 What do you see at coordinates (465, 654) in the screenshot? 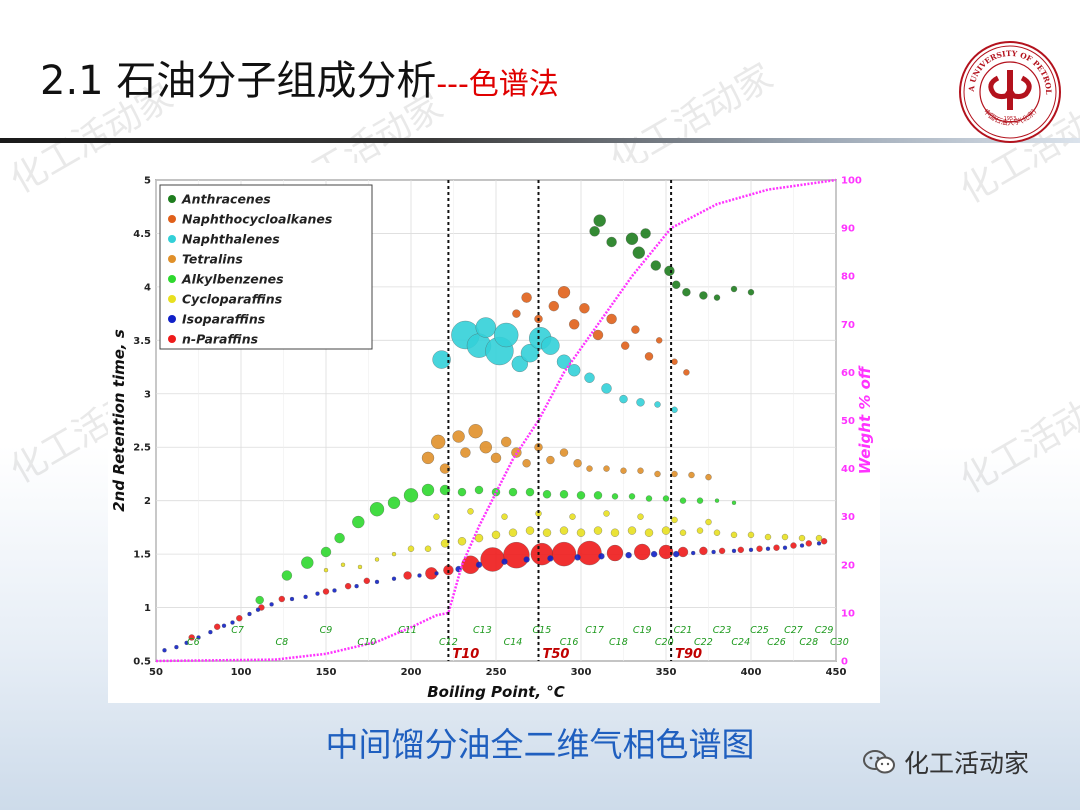
I see `marker-label-t10: T10` at bounding box center [465, 654].